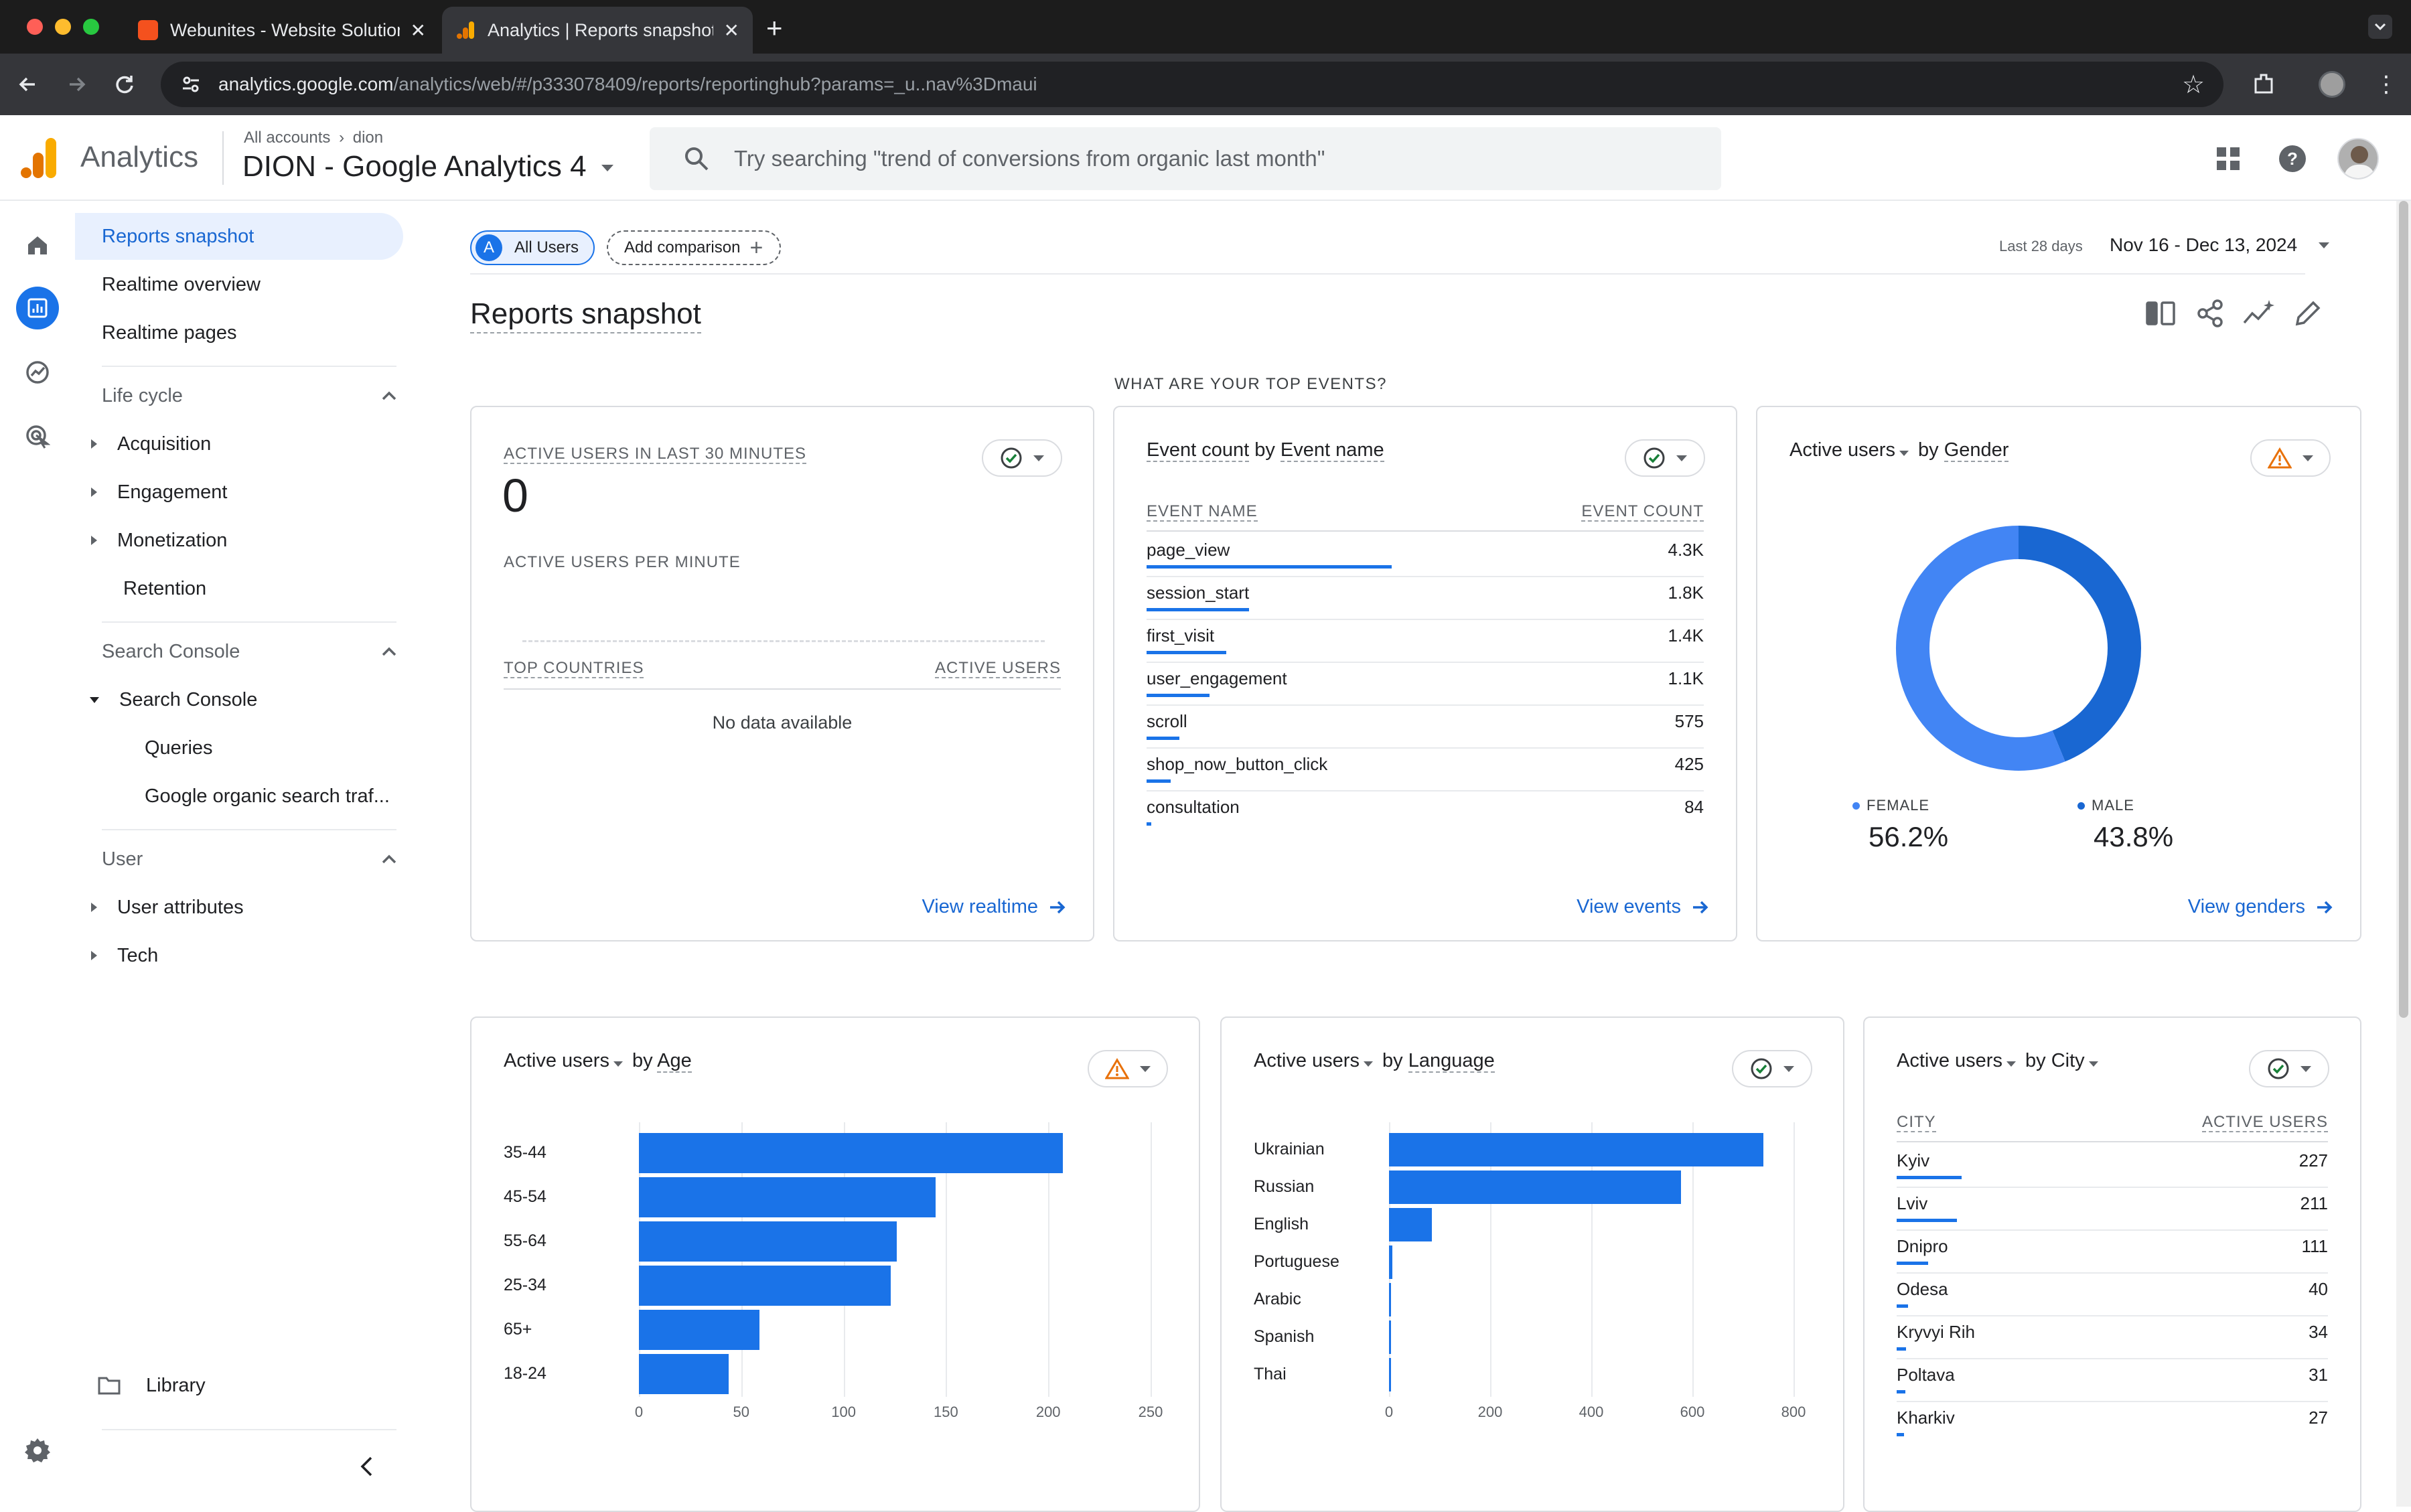 This screenshot has height=1512, width=2411. What do you see at coordinates (1425, 812) in the screenshot?
I see `table-row: consultation 84` at bounding box center [1425, 812].